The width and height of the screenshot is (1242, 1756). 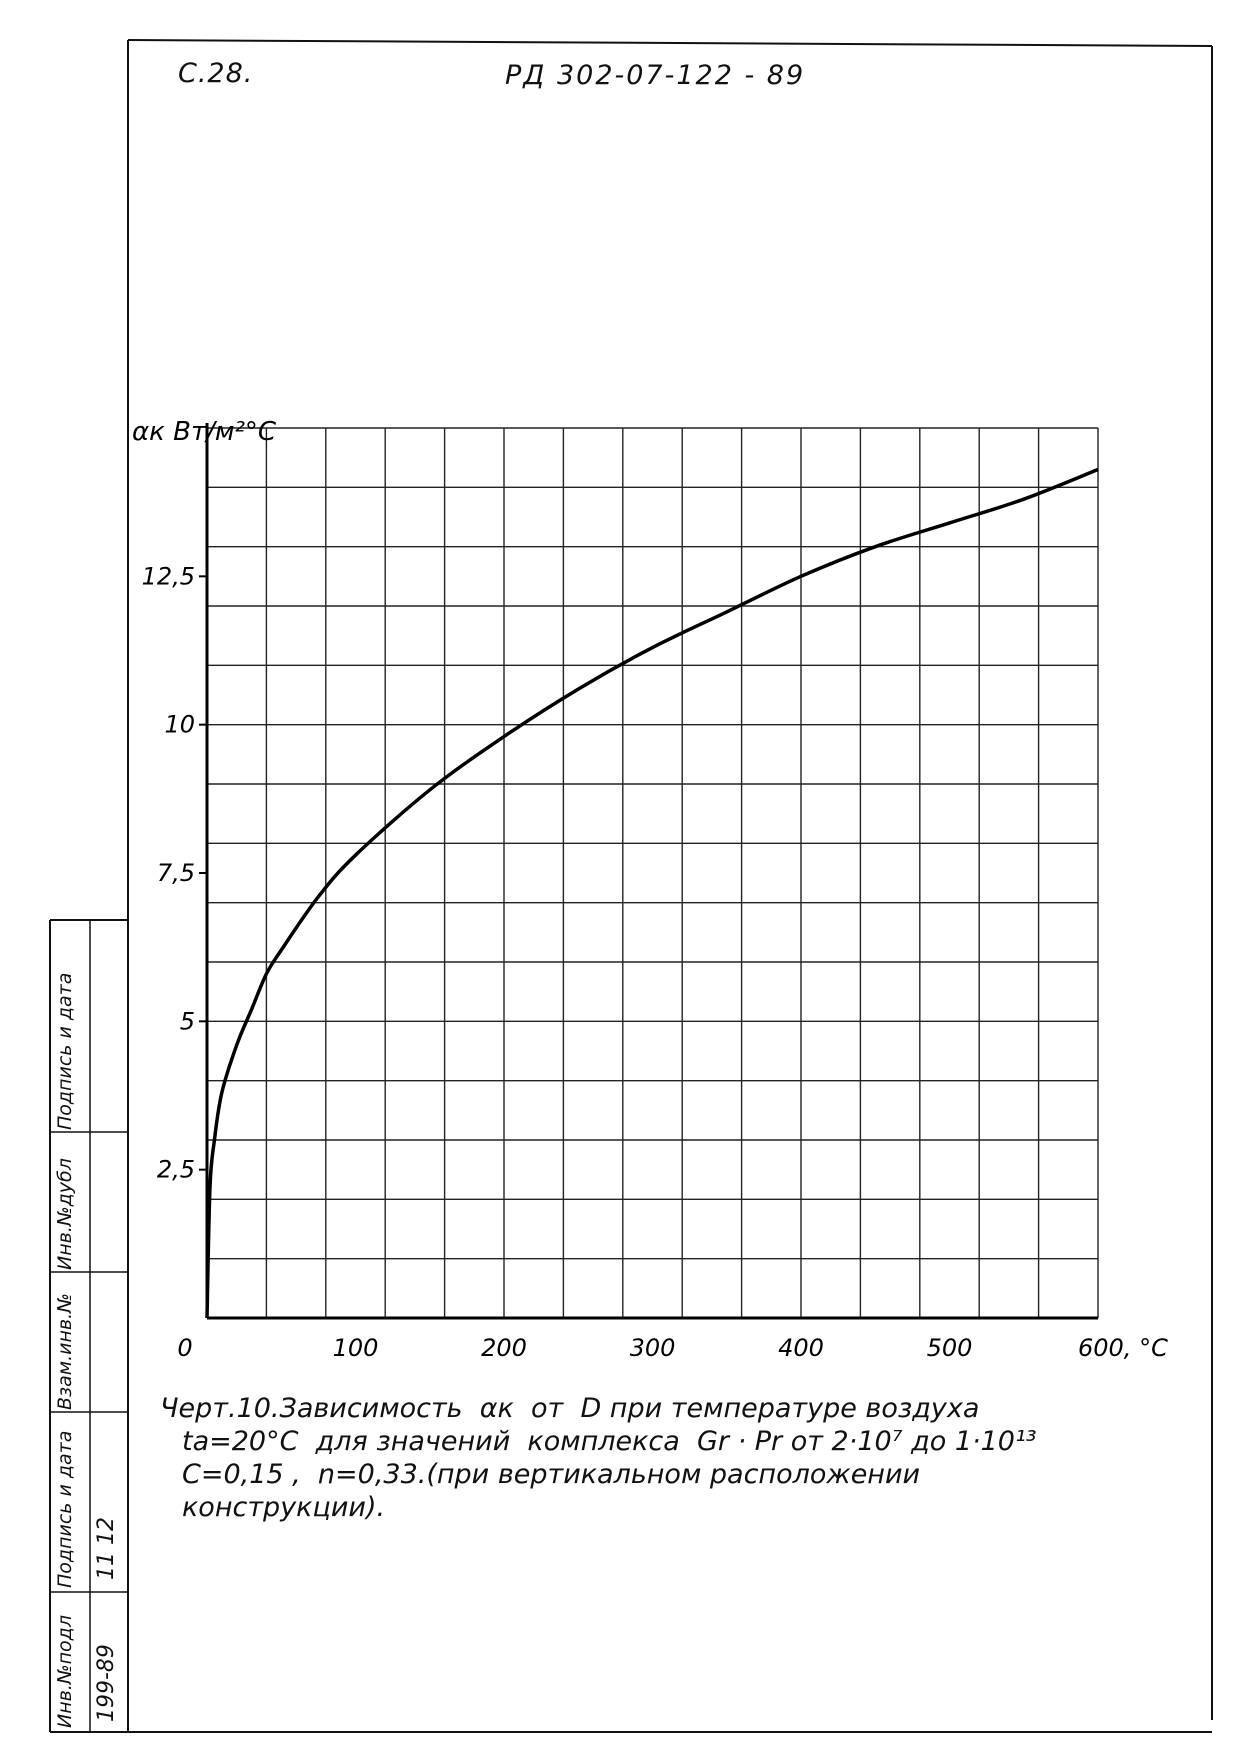 What do you see at coordinates (801, 1348) in the screenshot?
I see `x-tick-label: 400` at bounding box center [801, 1348].